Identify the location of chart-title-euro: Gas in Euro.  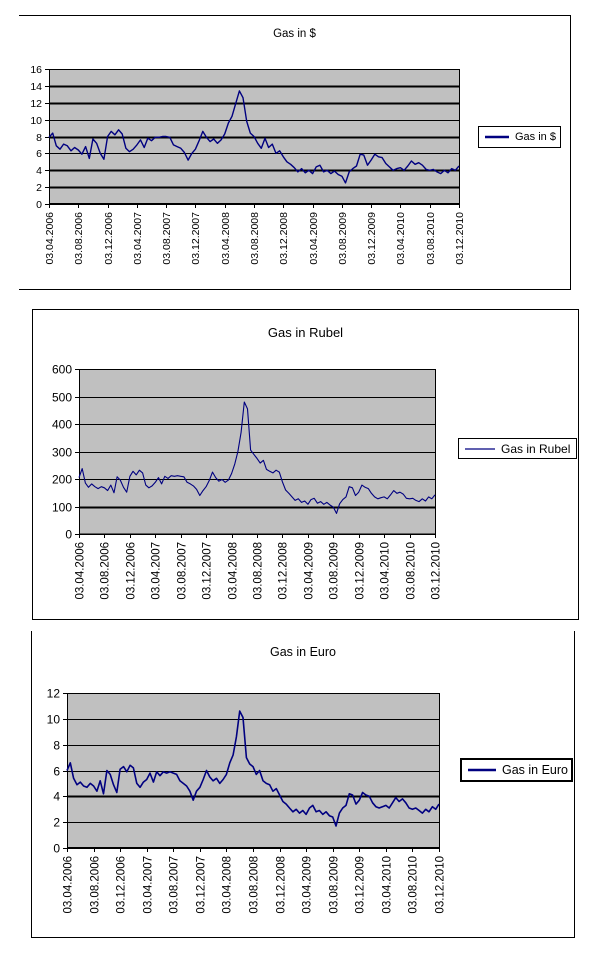
(302, 652).